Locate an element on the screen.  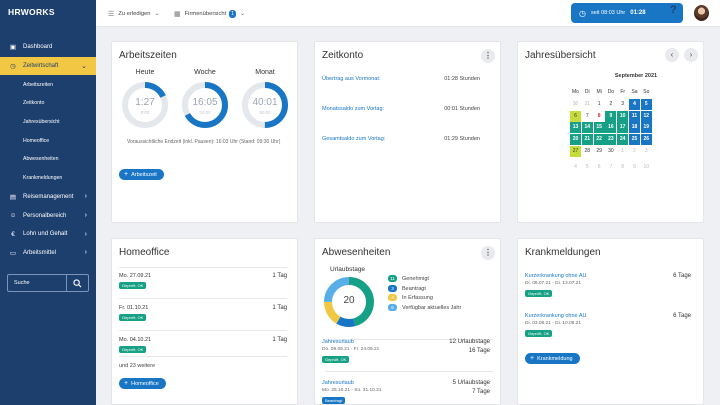
calendar-weekday: So is located at coordinates (646, 92).